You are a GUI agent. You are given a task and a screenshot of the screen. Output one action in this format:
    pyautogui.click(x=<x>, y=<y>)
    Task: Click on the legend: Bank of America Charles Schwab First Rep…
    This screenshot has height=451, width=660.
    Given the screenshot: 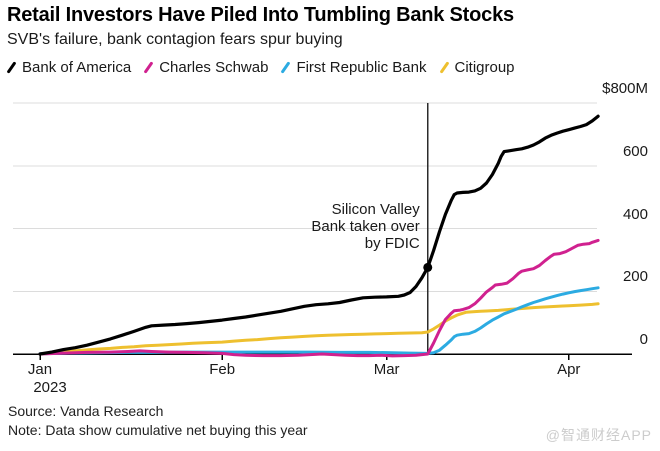 What is the action you would take?
    pyautogui.click(x=260, y=67)
    